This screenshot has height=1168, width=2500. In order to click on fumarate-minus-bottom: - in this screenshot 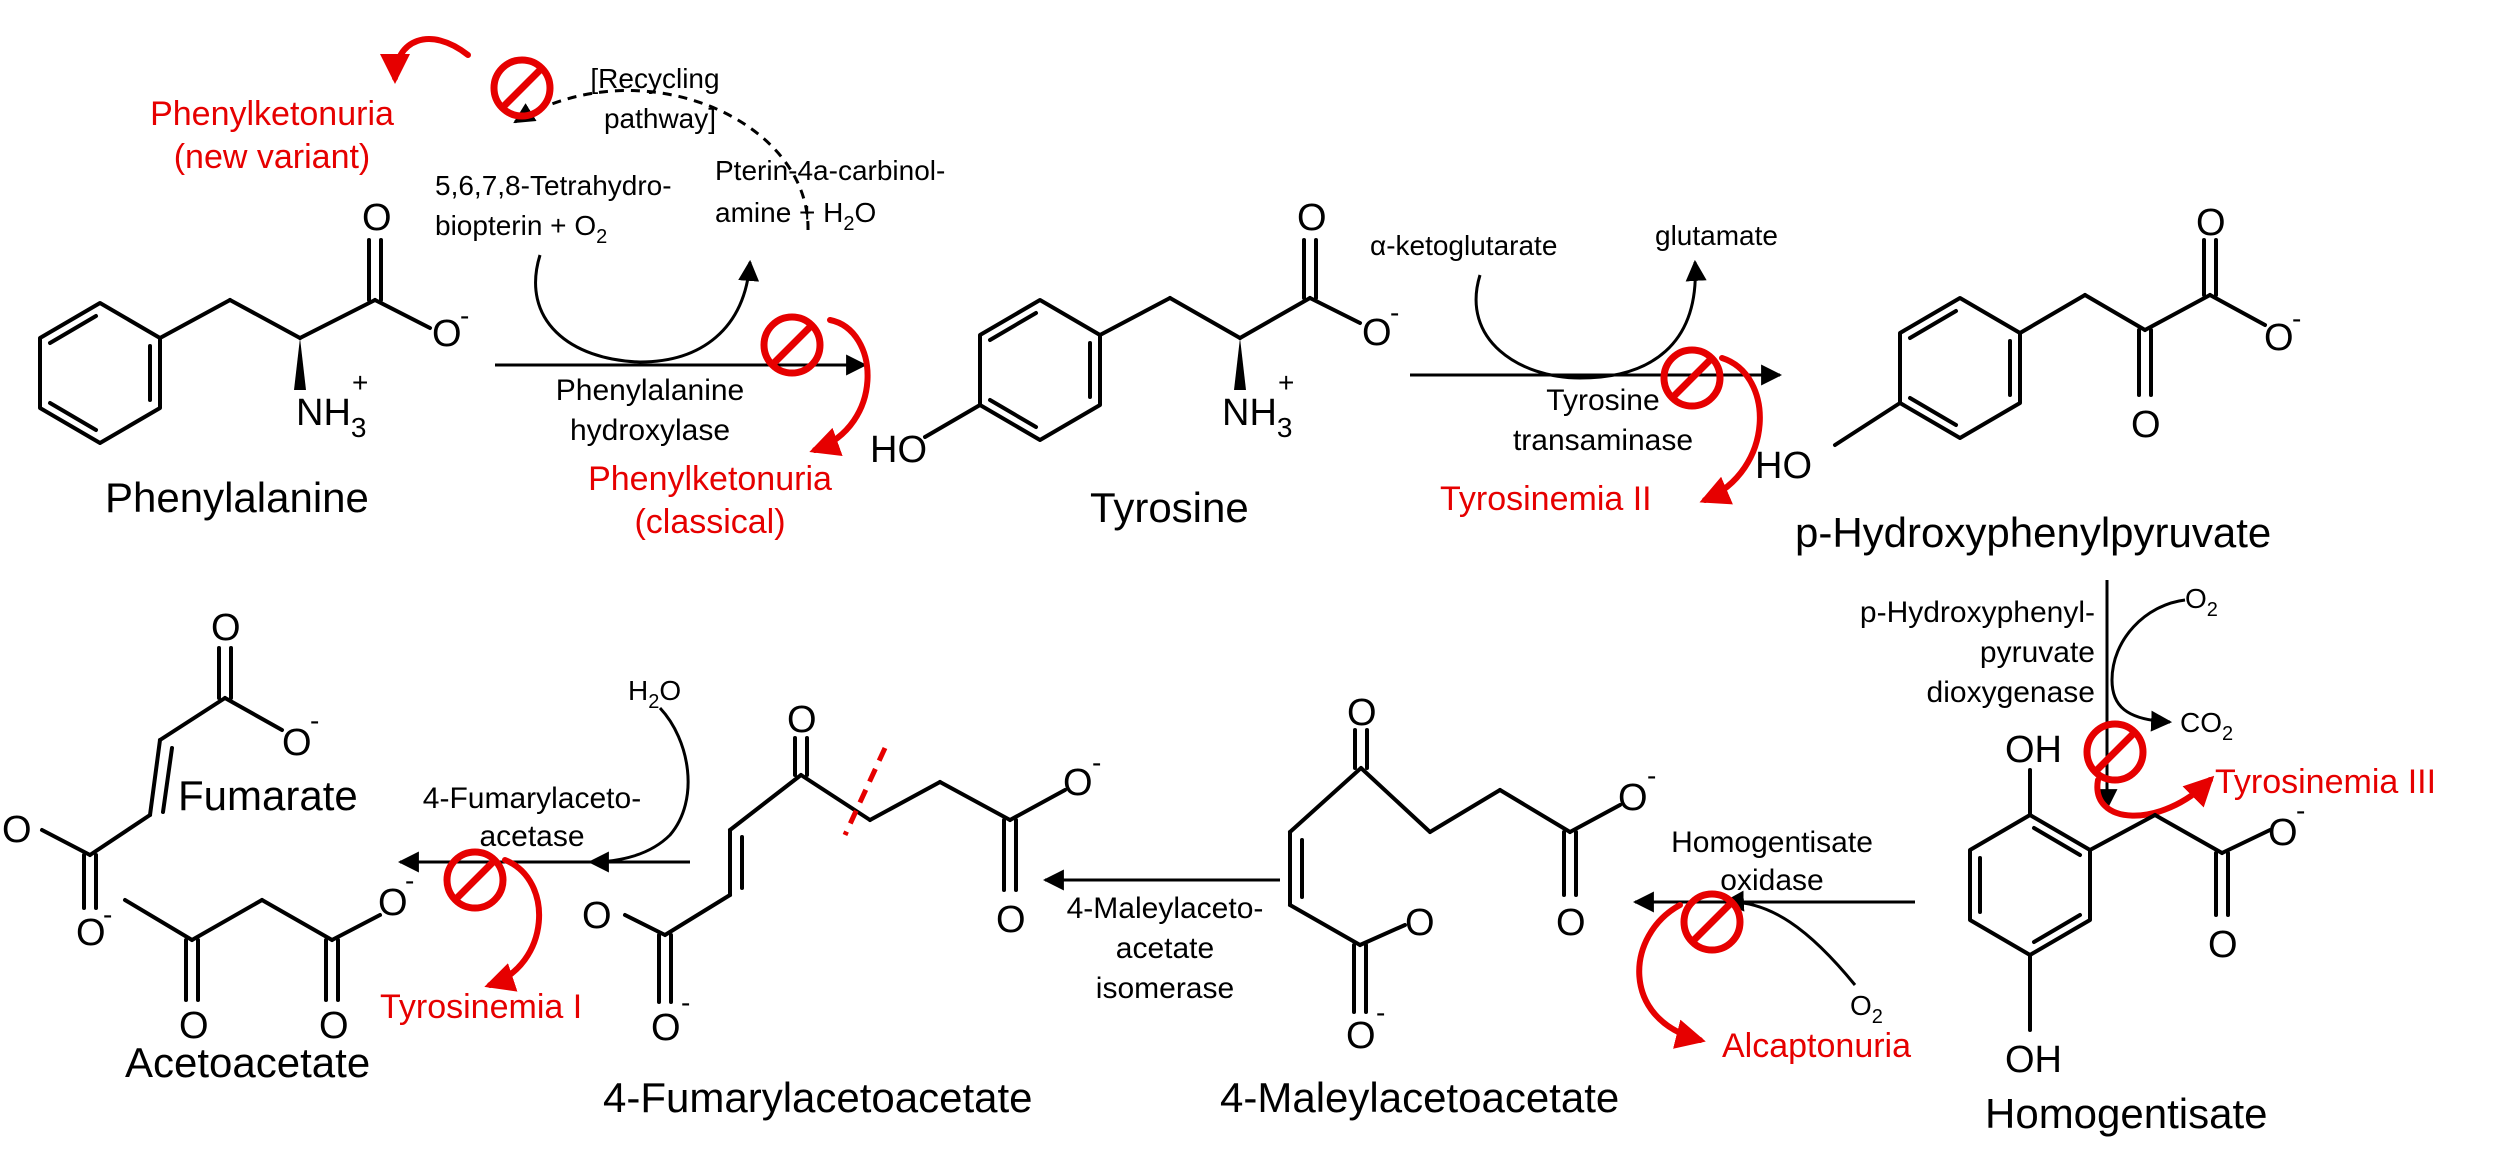, I will do `click(107, 914)`.